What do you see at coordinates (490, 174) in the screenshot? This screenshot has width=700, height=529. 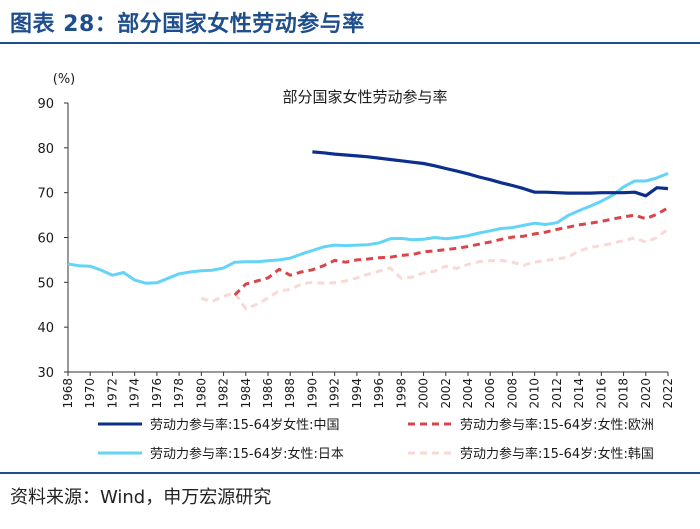 I see `series-line-china` at bounding box center [490, 174].